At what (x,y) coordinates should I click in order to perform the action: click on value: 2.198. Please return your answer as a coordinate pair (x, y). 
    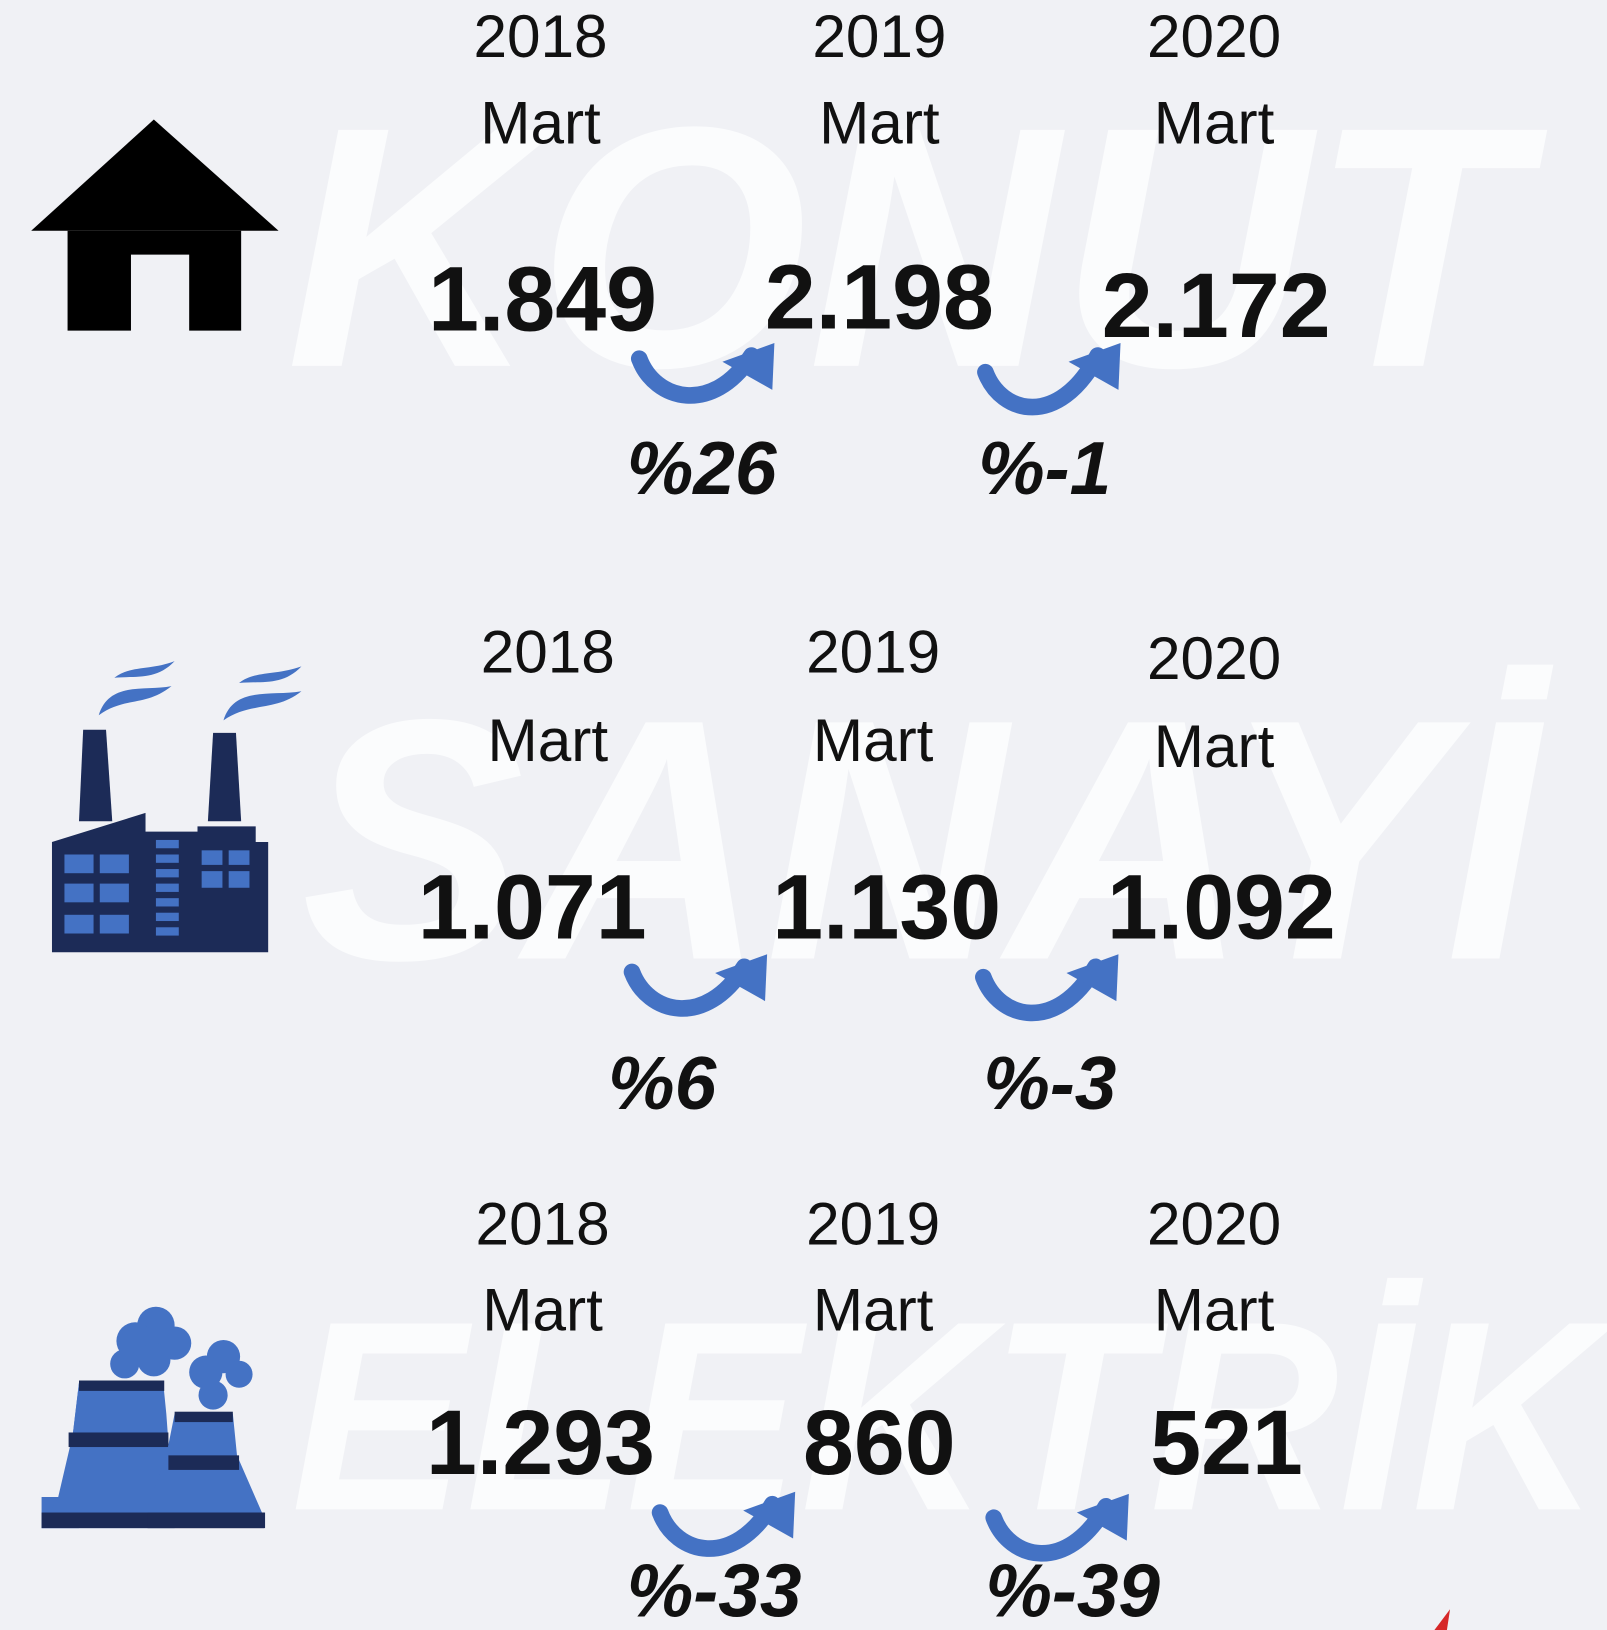
    Looking at the image, I should click on (879, 297).